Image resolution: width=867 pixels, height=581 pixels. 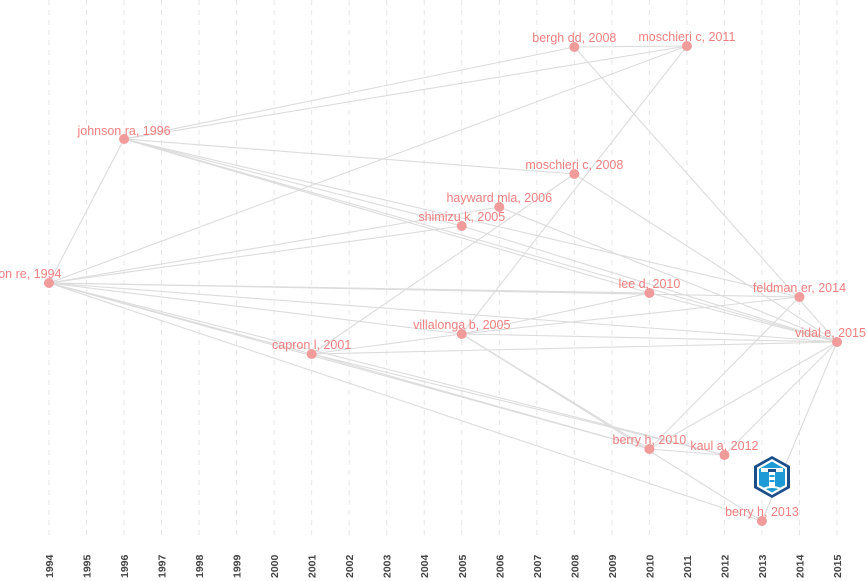 What do you see at coordinates (463, 566) in the screenshot?
I see `tick-label-2005: 2005` at bounding box center [463, 566].